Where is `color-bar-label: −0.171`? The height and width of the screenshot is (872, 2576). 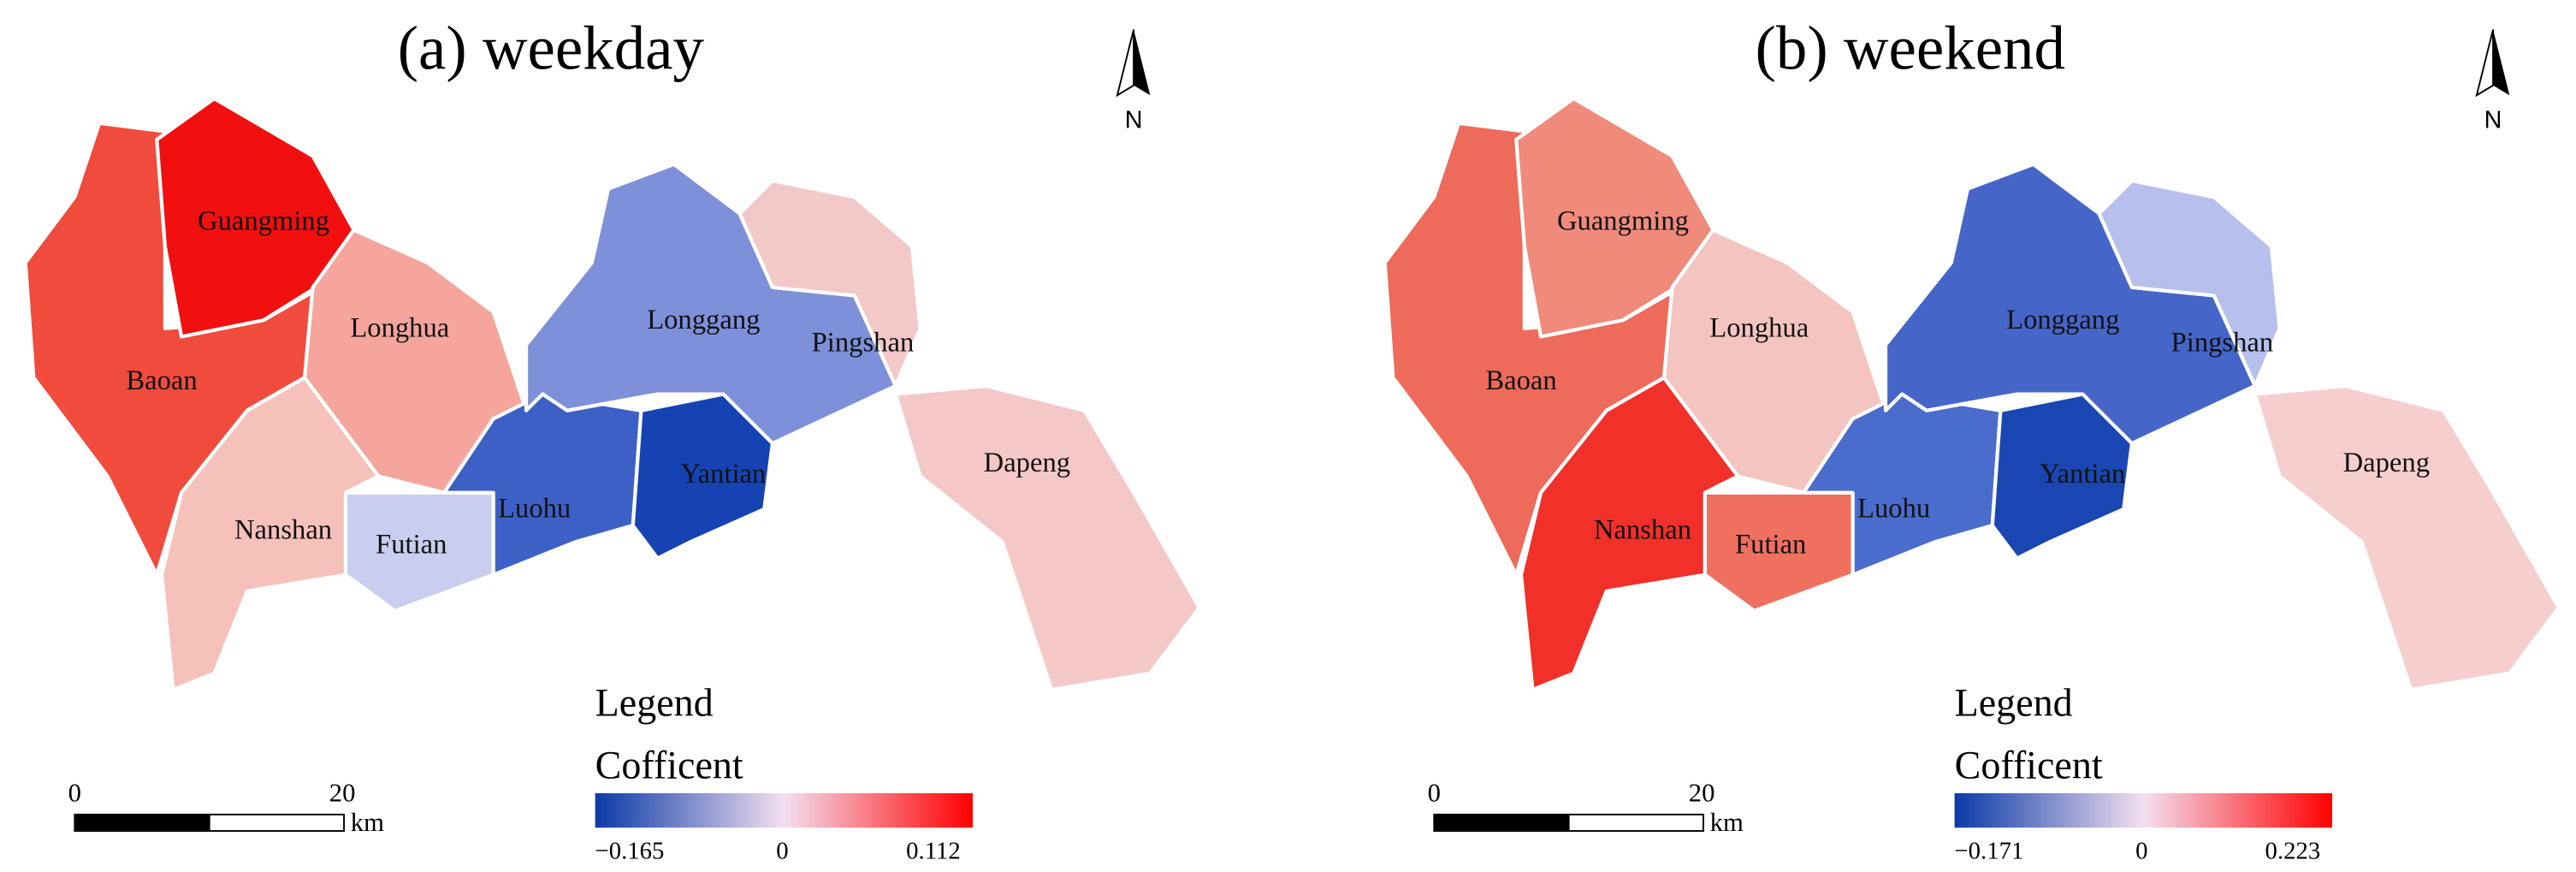 color-bar-label: −0.171 is located at coordinates (1989, 852).